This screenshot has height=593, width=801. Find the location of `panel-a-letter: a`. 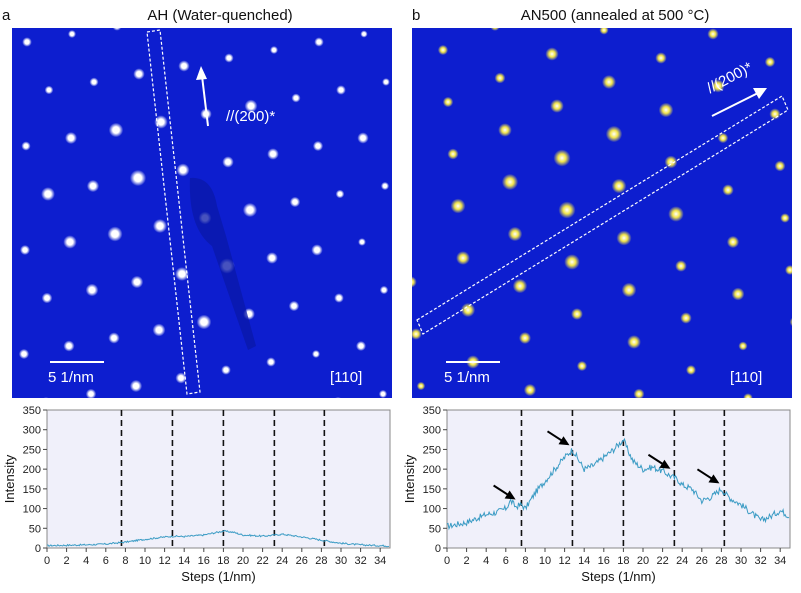

panel-a-letter: a is located at coordinates (6, 15).